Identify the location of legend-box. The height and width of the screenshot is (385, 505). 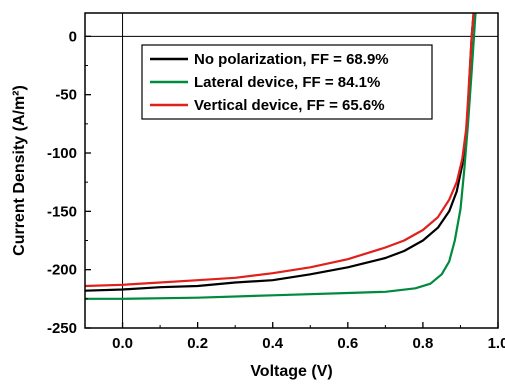
(287, 82).